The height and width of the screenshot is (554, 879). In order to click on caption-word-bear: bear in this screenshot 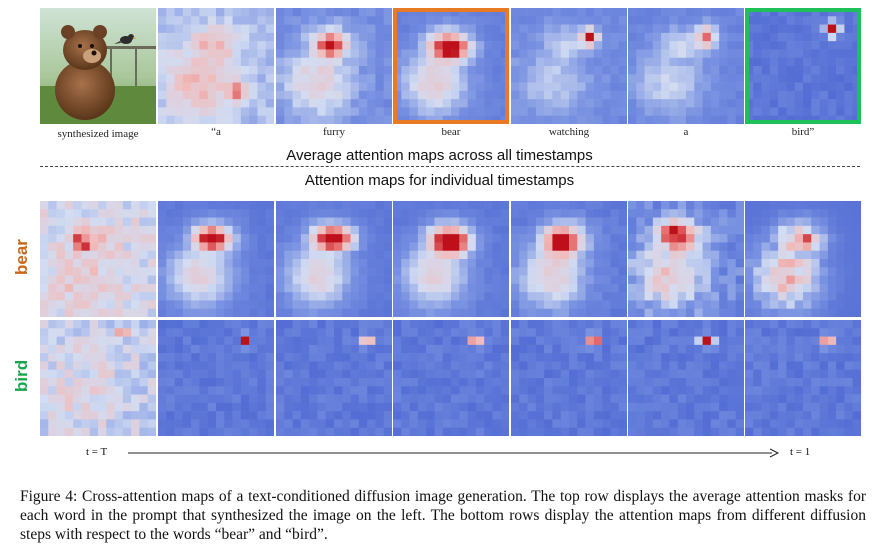, I will do `click(451, 132)`.